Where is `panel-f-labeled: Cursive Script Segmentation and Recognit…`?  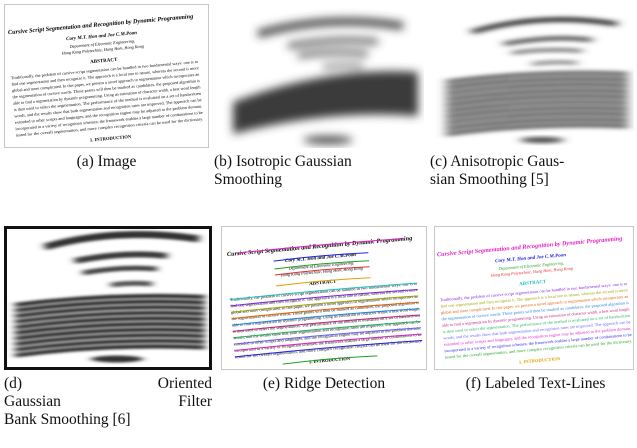 panel-f-labeled: Cursive Script Segmentation and Recognit… is located at coordinates (534, 298).